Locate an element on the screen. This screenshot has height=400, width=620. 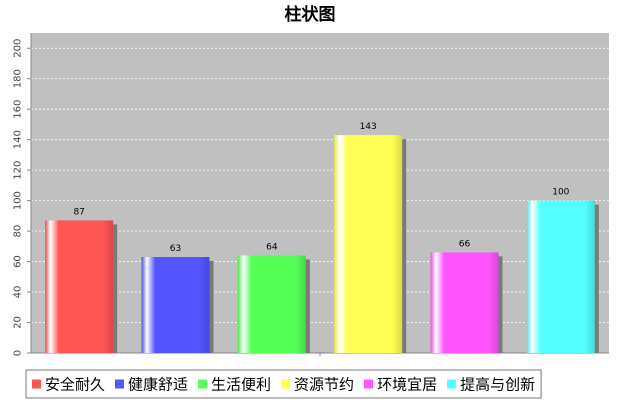
legend-label-1: 安全耐久 is located at coordinates (75, 384).